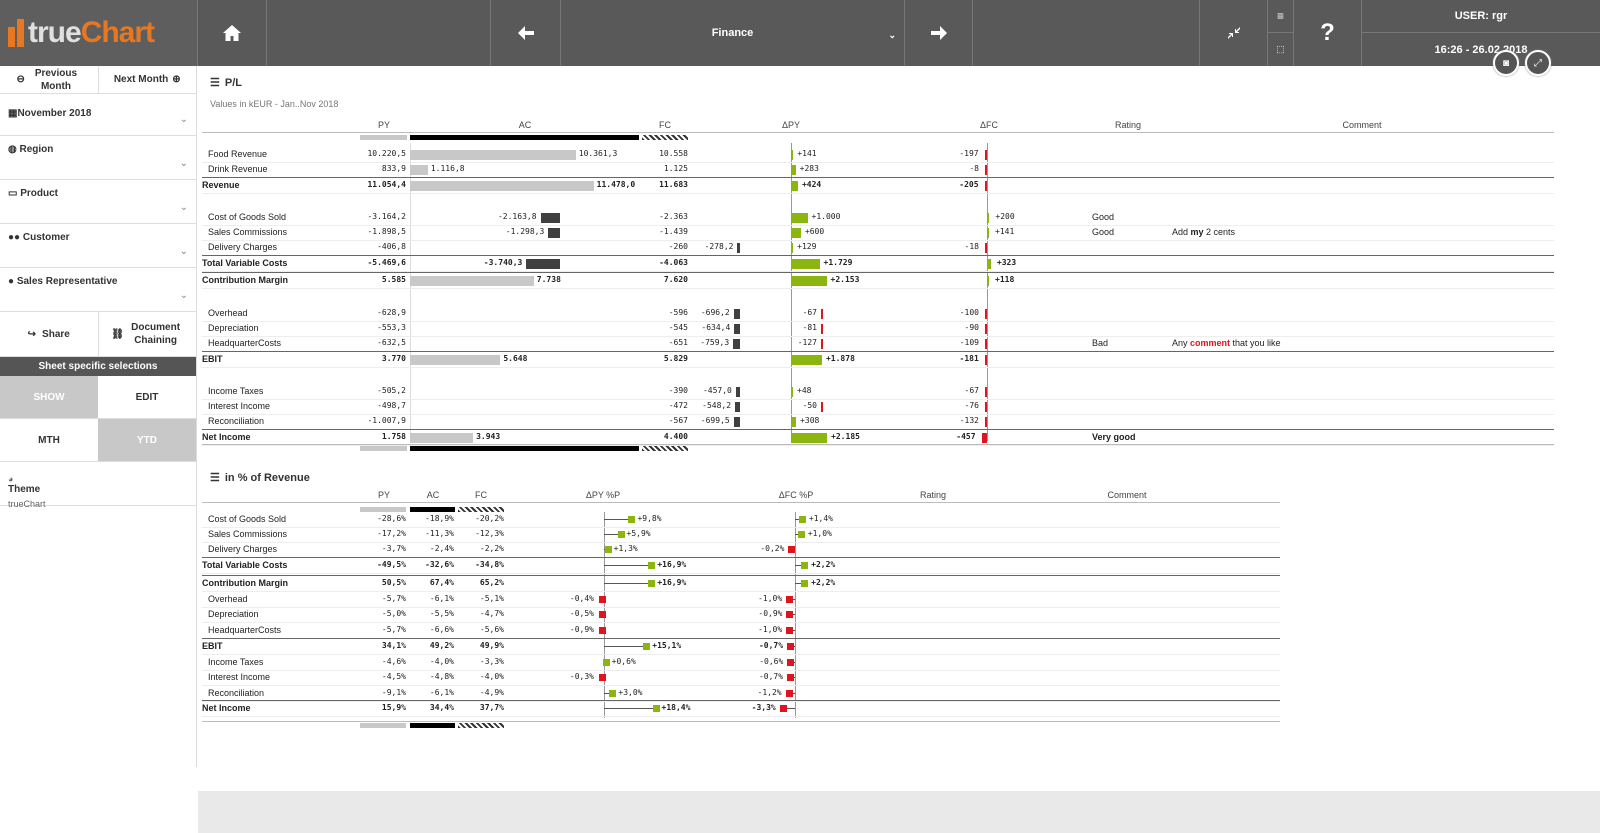  Describe the element at coordinates (1197, 232) in the screenshot. I see `comment-highlight: my` at that location.